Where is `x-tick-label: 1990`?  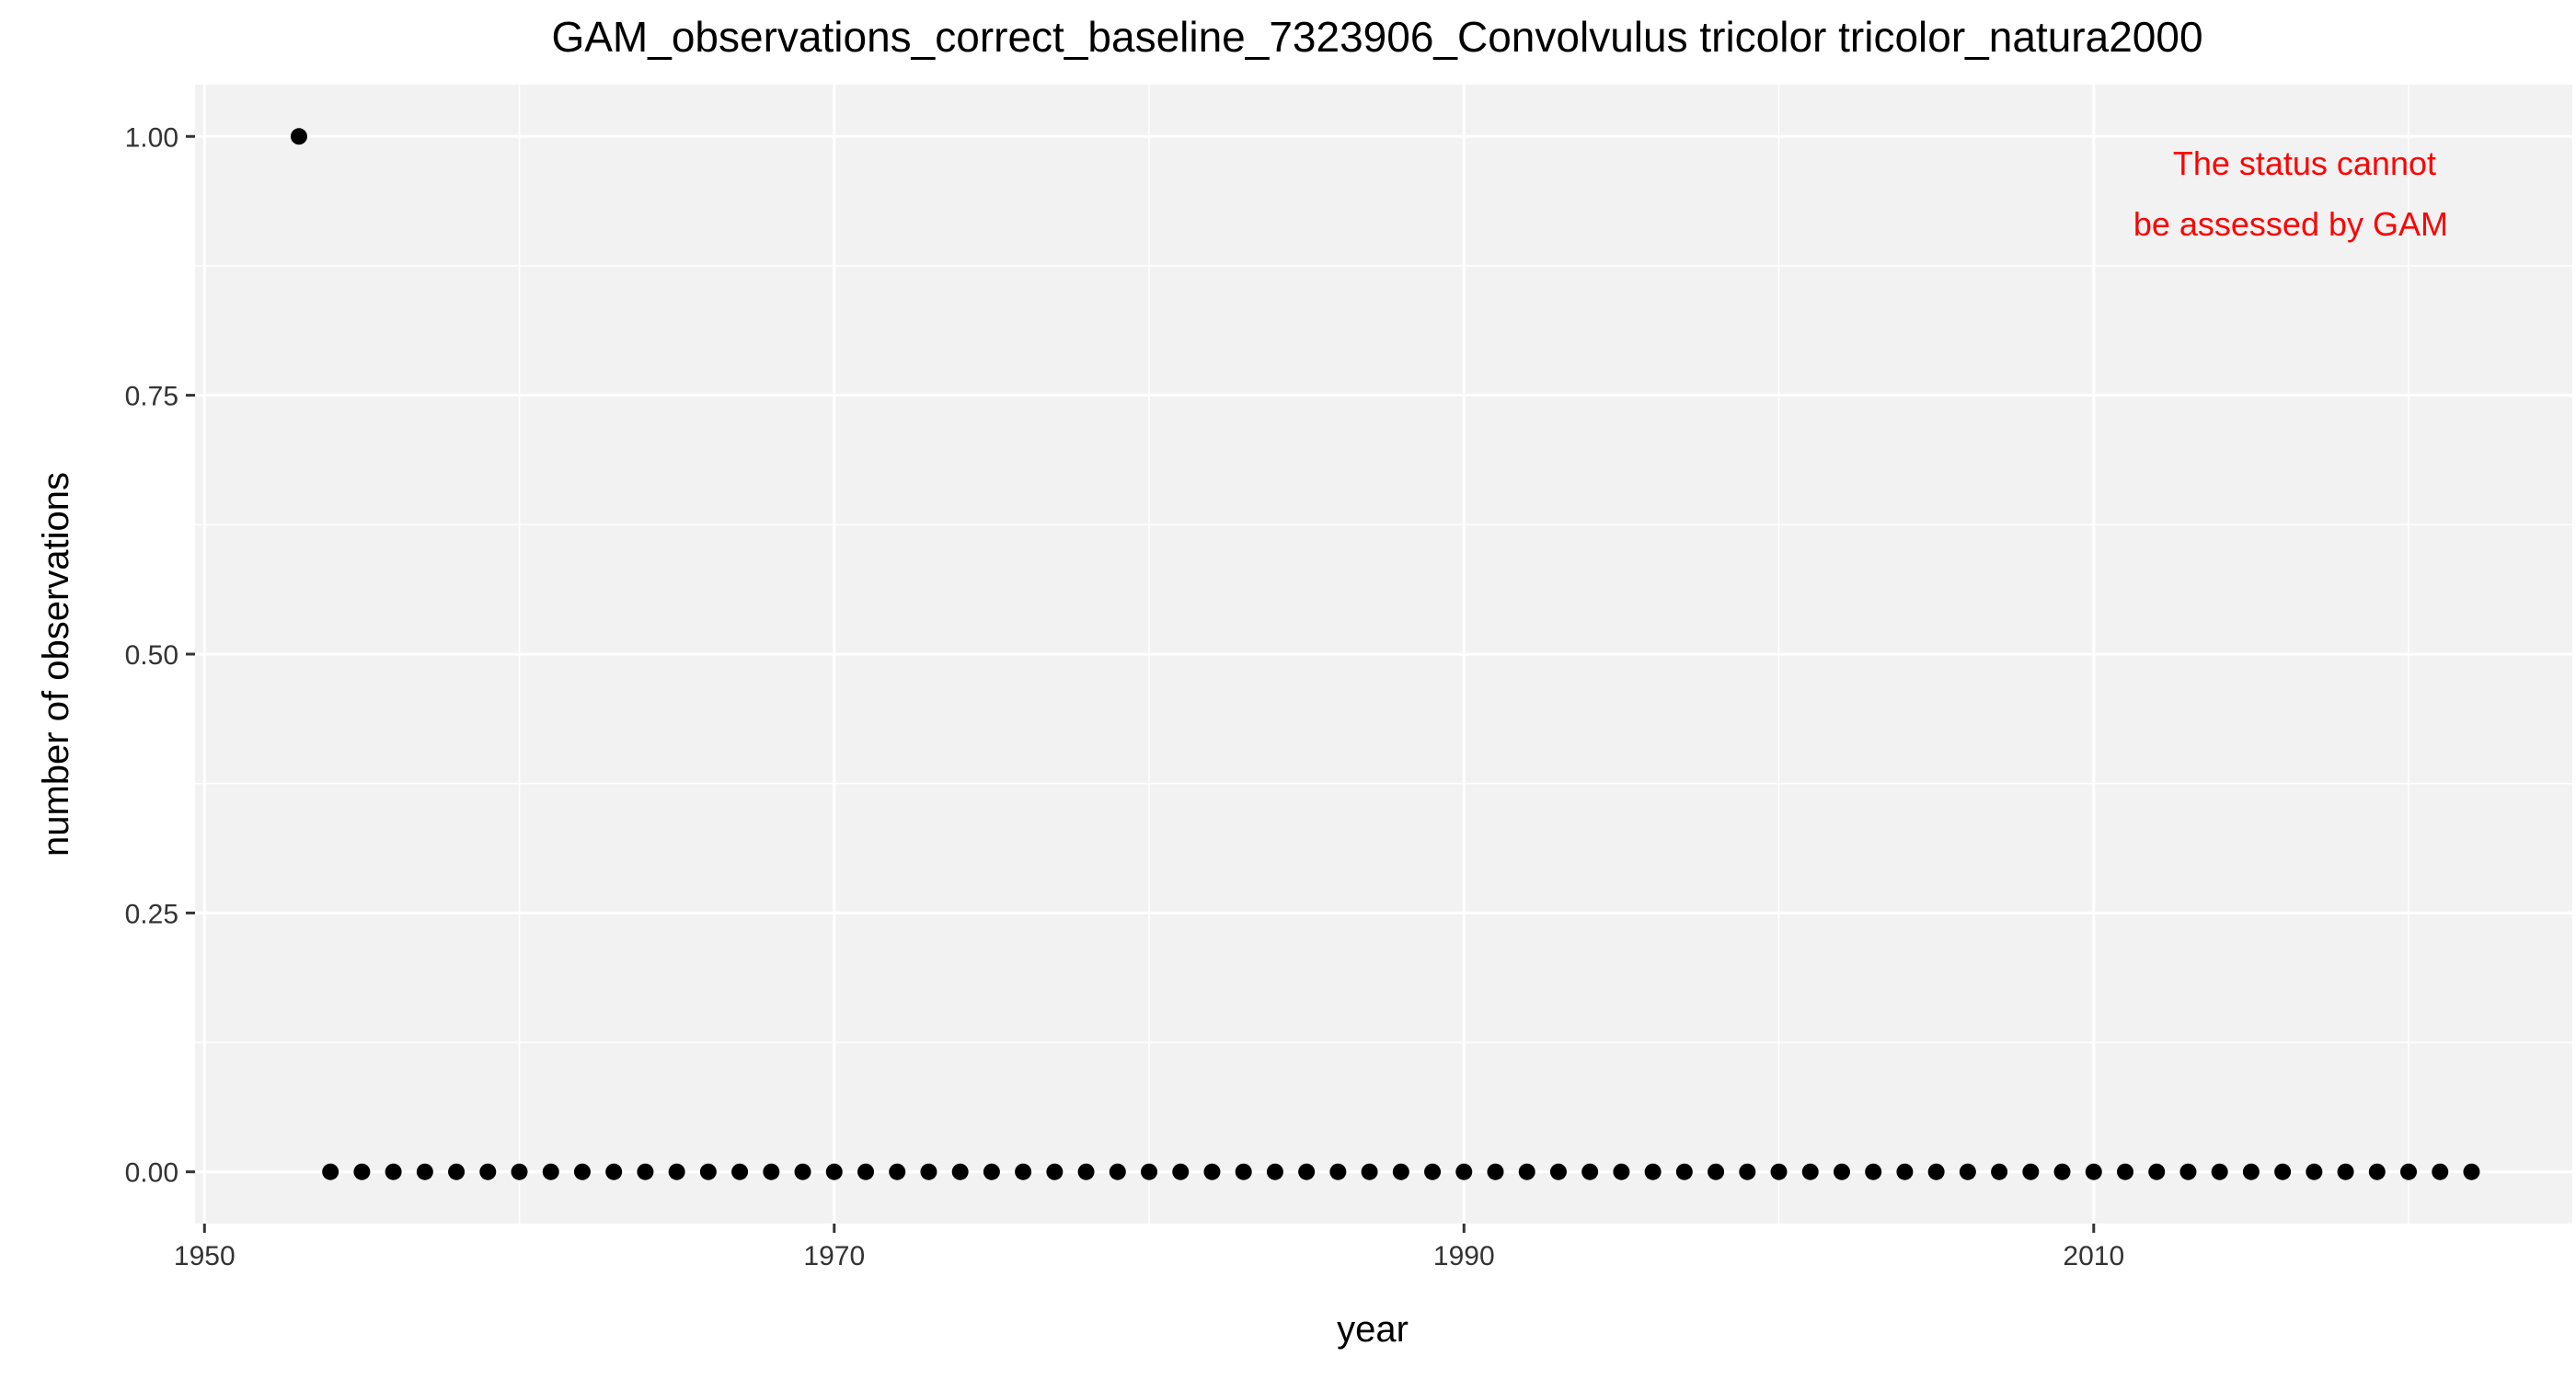
x-tick-label: 1990 is located at coordinates (1464, 1256).